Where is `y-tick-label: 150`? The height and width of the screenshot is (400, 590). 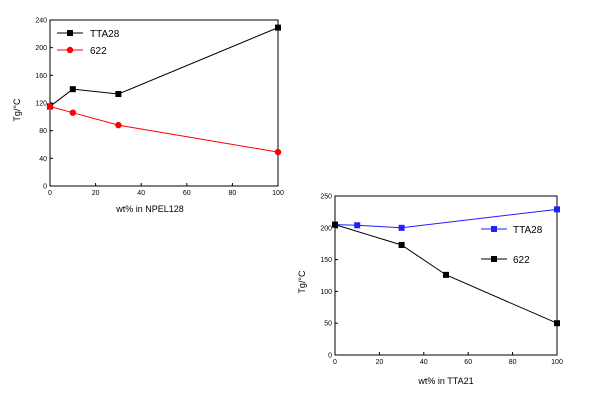
y-tick-label: 150 is located at coordinates (326, 260).